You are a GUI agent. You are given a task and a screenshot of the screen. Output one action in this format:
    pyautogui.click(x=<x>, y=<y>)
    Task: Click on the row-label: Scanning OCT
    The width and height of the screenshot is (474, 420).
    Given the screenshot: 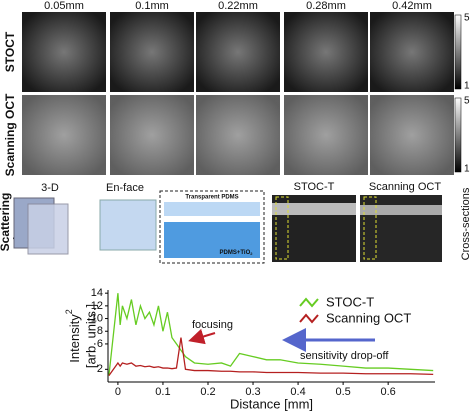 What is the action you would take?
    pyautogui.click(x=10, y=134)
    